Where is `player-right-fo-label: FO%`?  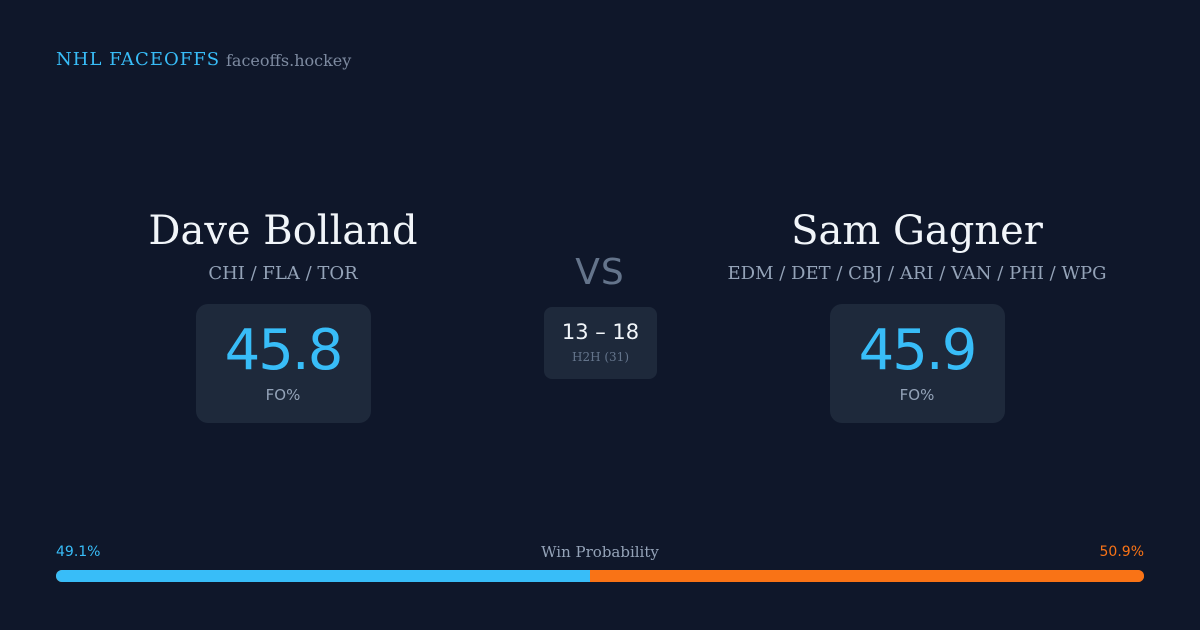
player-right-fo-label: FO% is located at coordinates (917, 395).